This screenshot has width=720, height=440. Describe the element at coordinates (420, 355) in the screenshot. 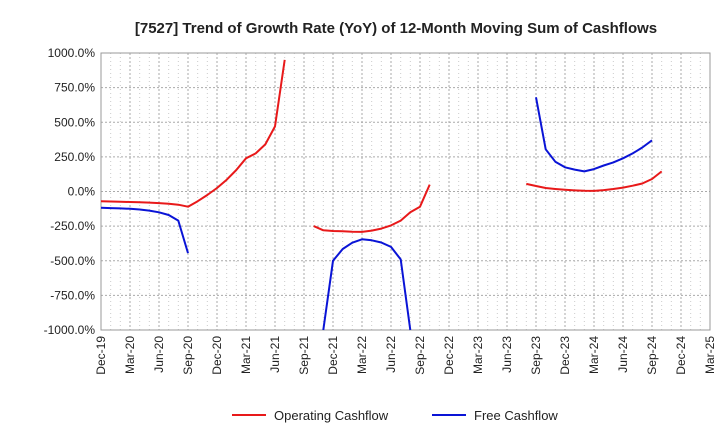

I see `x-tick-label: Sep-22` at that location.